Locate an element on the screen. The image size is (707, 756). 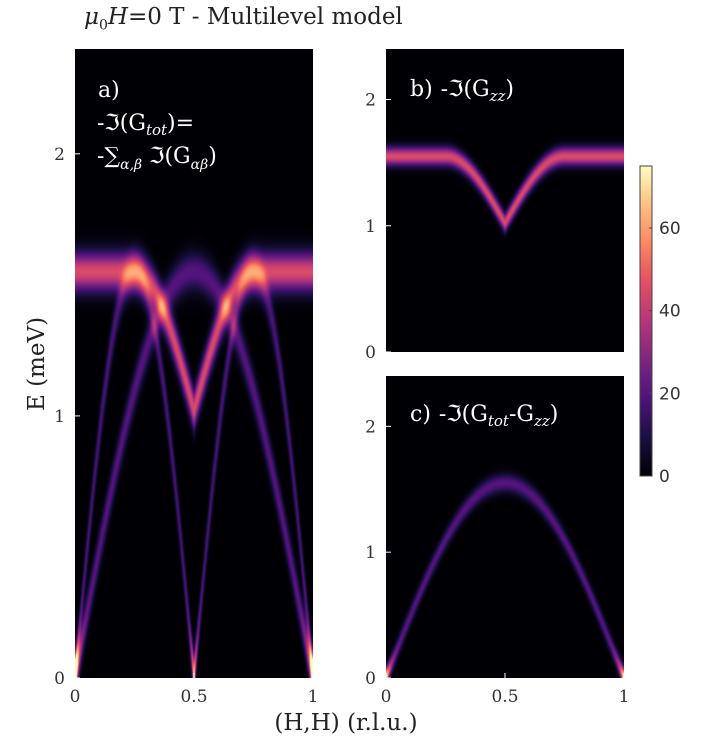
colorbar: 0 20 40 60 is located at coordinates (660, 326).